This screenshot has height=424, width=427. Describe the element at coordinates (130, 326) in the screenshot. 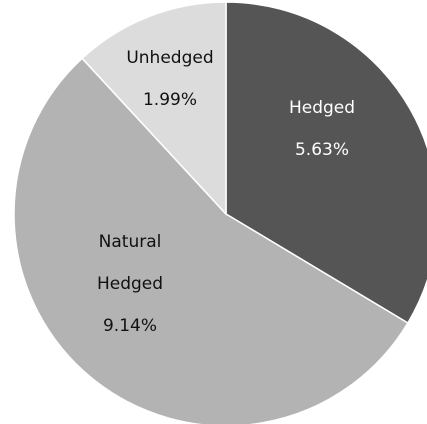

I see `slice-value-label: 9.14%` at that location.